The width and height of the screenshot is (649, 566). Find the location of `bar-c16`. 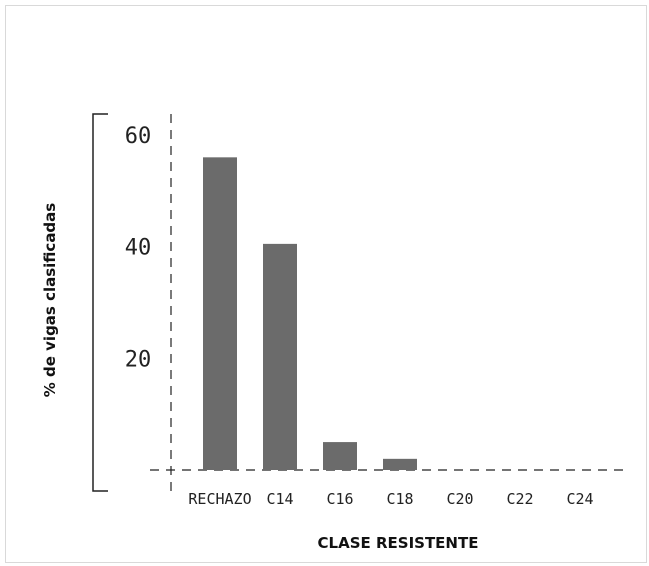

bar-c16 is located at coordinates (340, 456).